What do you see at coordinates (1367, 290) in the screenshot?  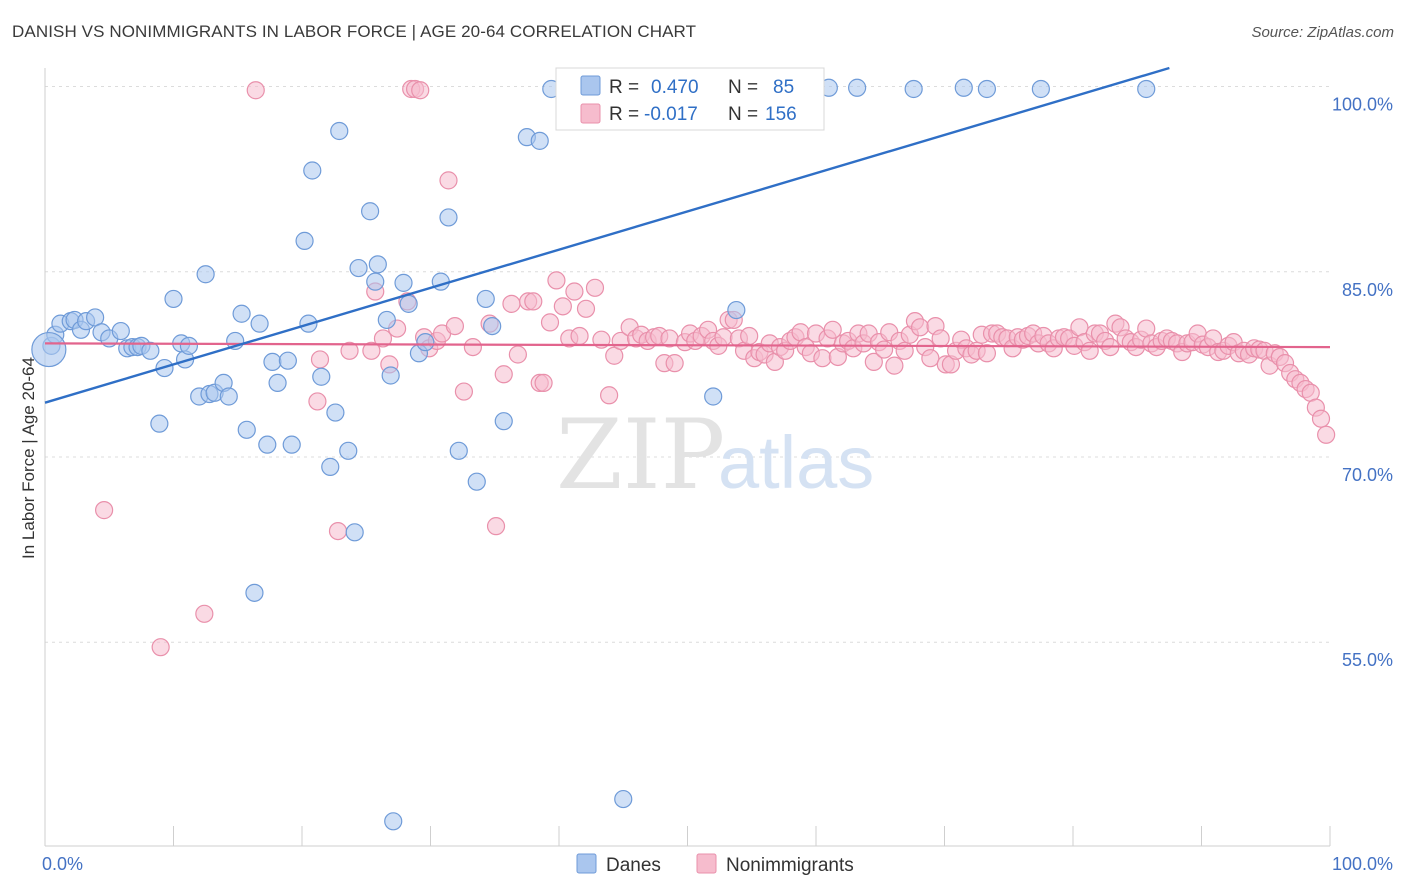 I see `y-tick-label: 85.0%` at bounding box center [1367, 290].